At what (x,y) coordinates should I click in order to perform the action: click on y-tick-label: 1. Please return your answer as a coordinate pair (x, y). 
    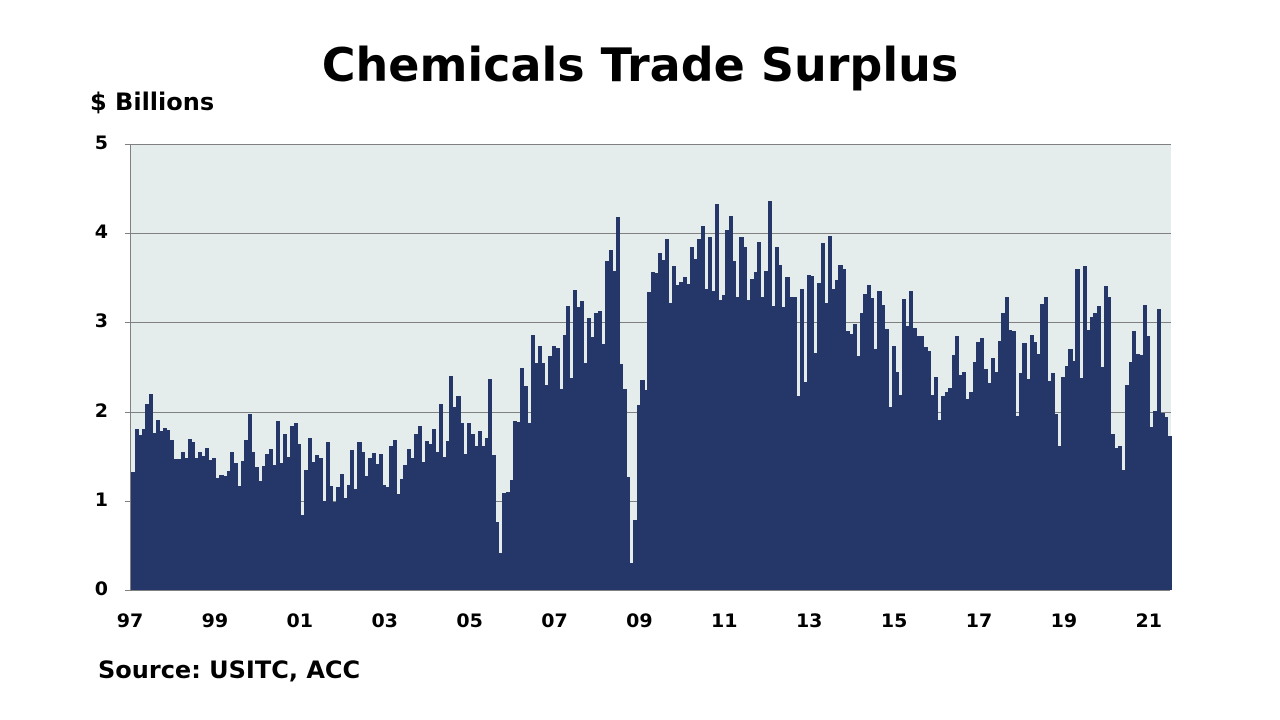
    Looking at the image, I should click on (101, 499).